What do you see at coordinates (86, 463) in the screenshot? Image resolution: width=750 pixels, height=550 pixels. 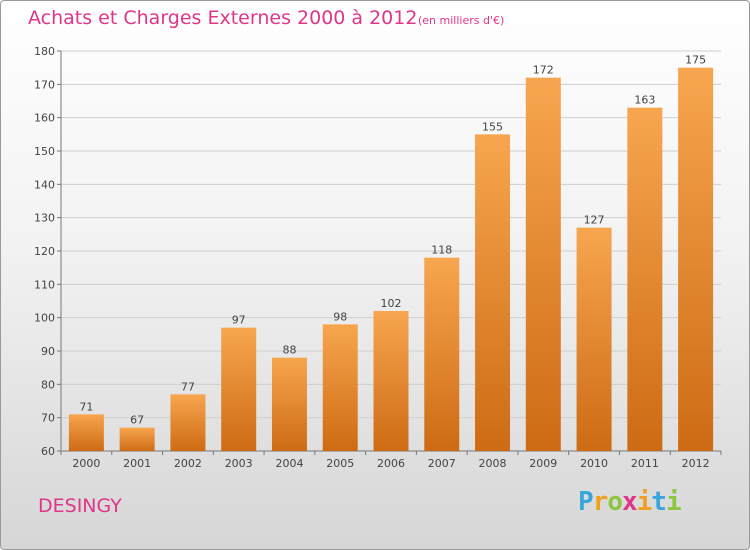 I see `x-tick-label: 2000` at bounding box center [86, 463].